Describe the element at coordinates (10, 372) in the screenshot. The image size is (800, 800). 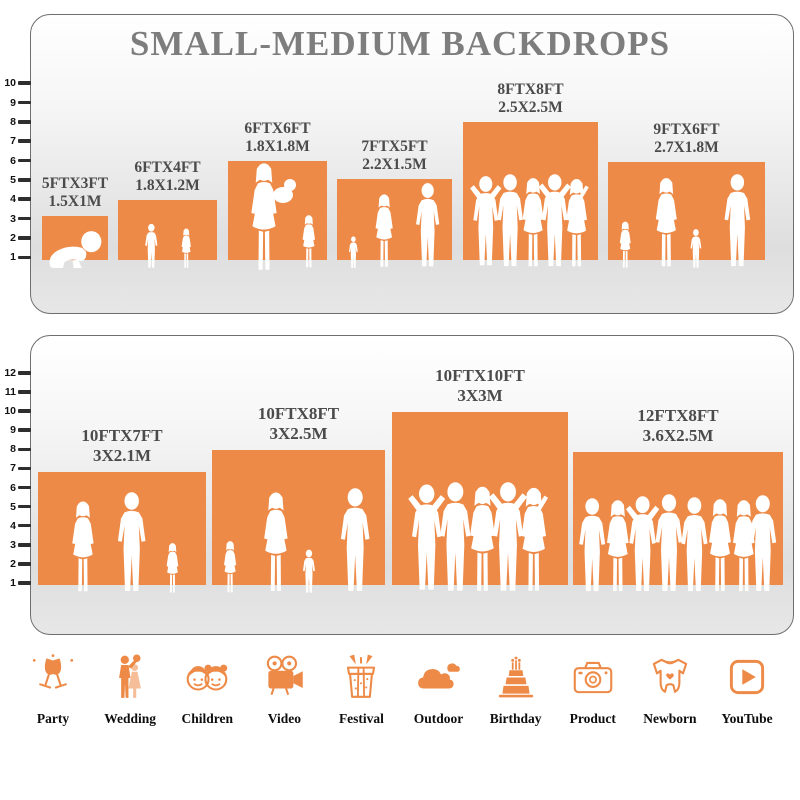
I see `axis-tick-label: 12` at that location.